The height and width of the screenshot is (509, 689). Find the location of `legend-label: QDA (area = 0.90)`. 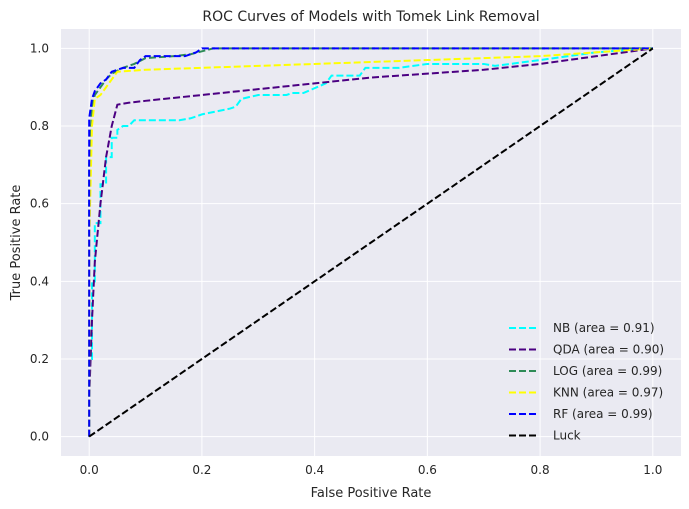

legend-label: QDA (area = 0.90) is located at coordinates (608, 350).